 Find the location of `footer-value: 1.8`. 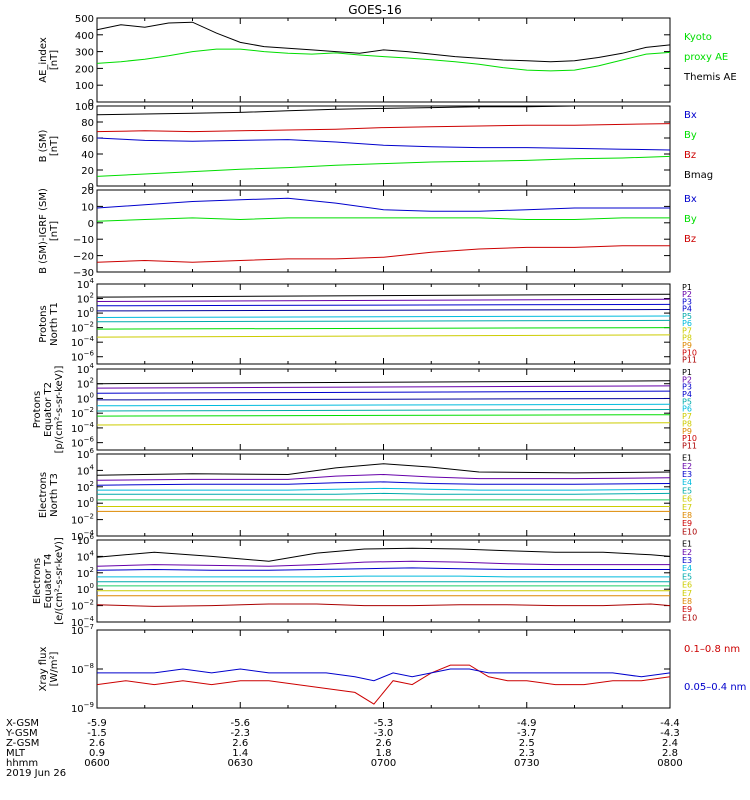

footer-value: 1.8 is located at coordinates (384, 753).